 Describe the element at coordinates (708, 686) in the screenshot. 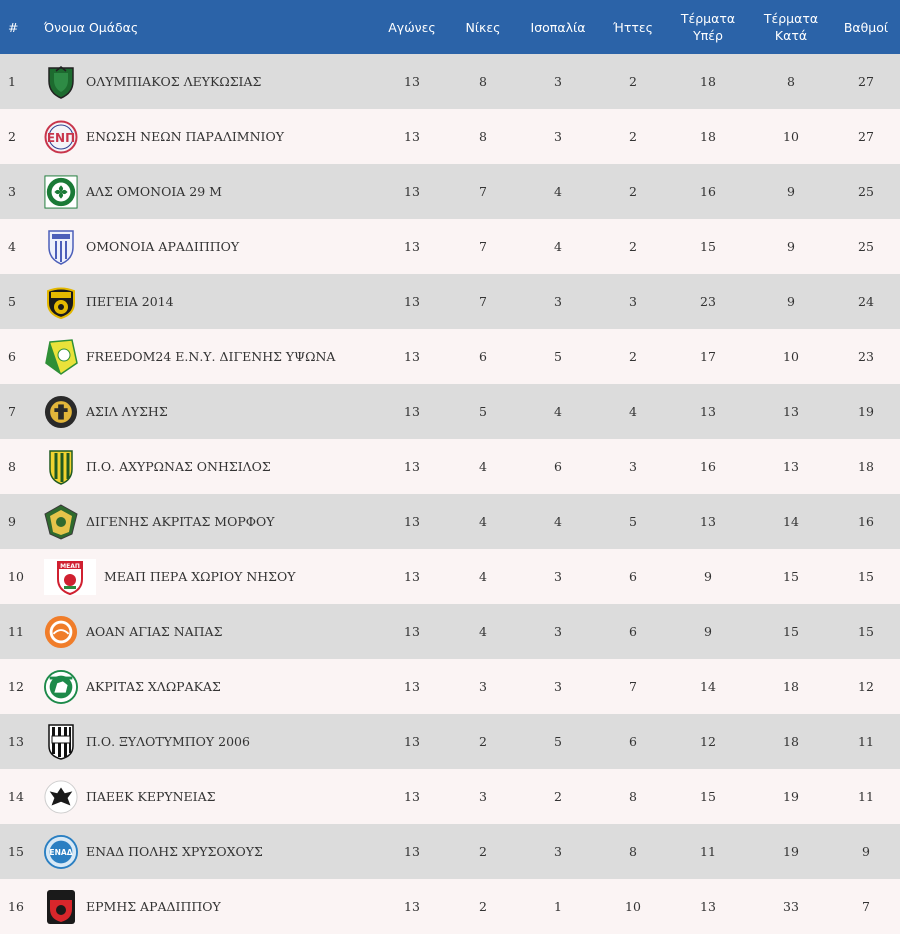

I see `goals-for-cell: 14` at that location.